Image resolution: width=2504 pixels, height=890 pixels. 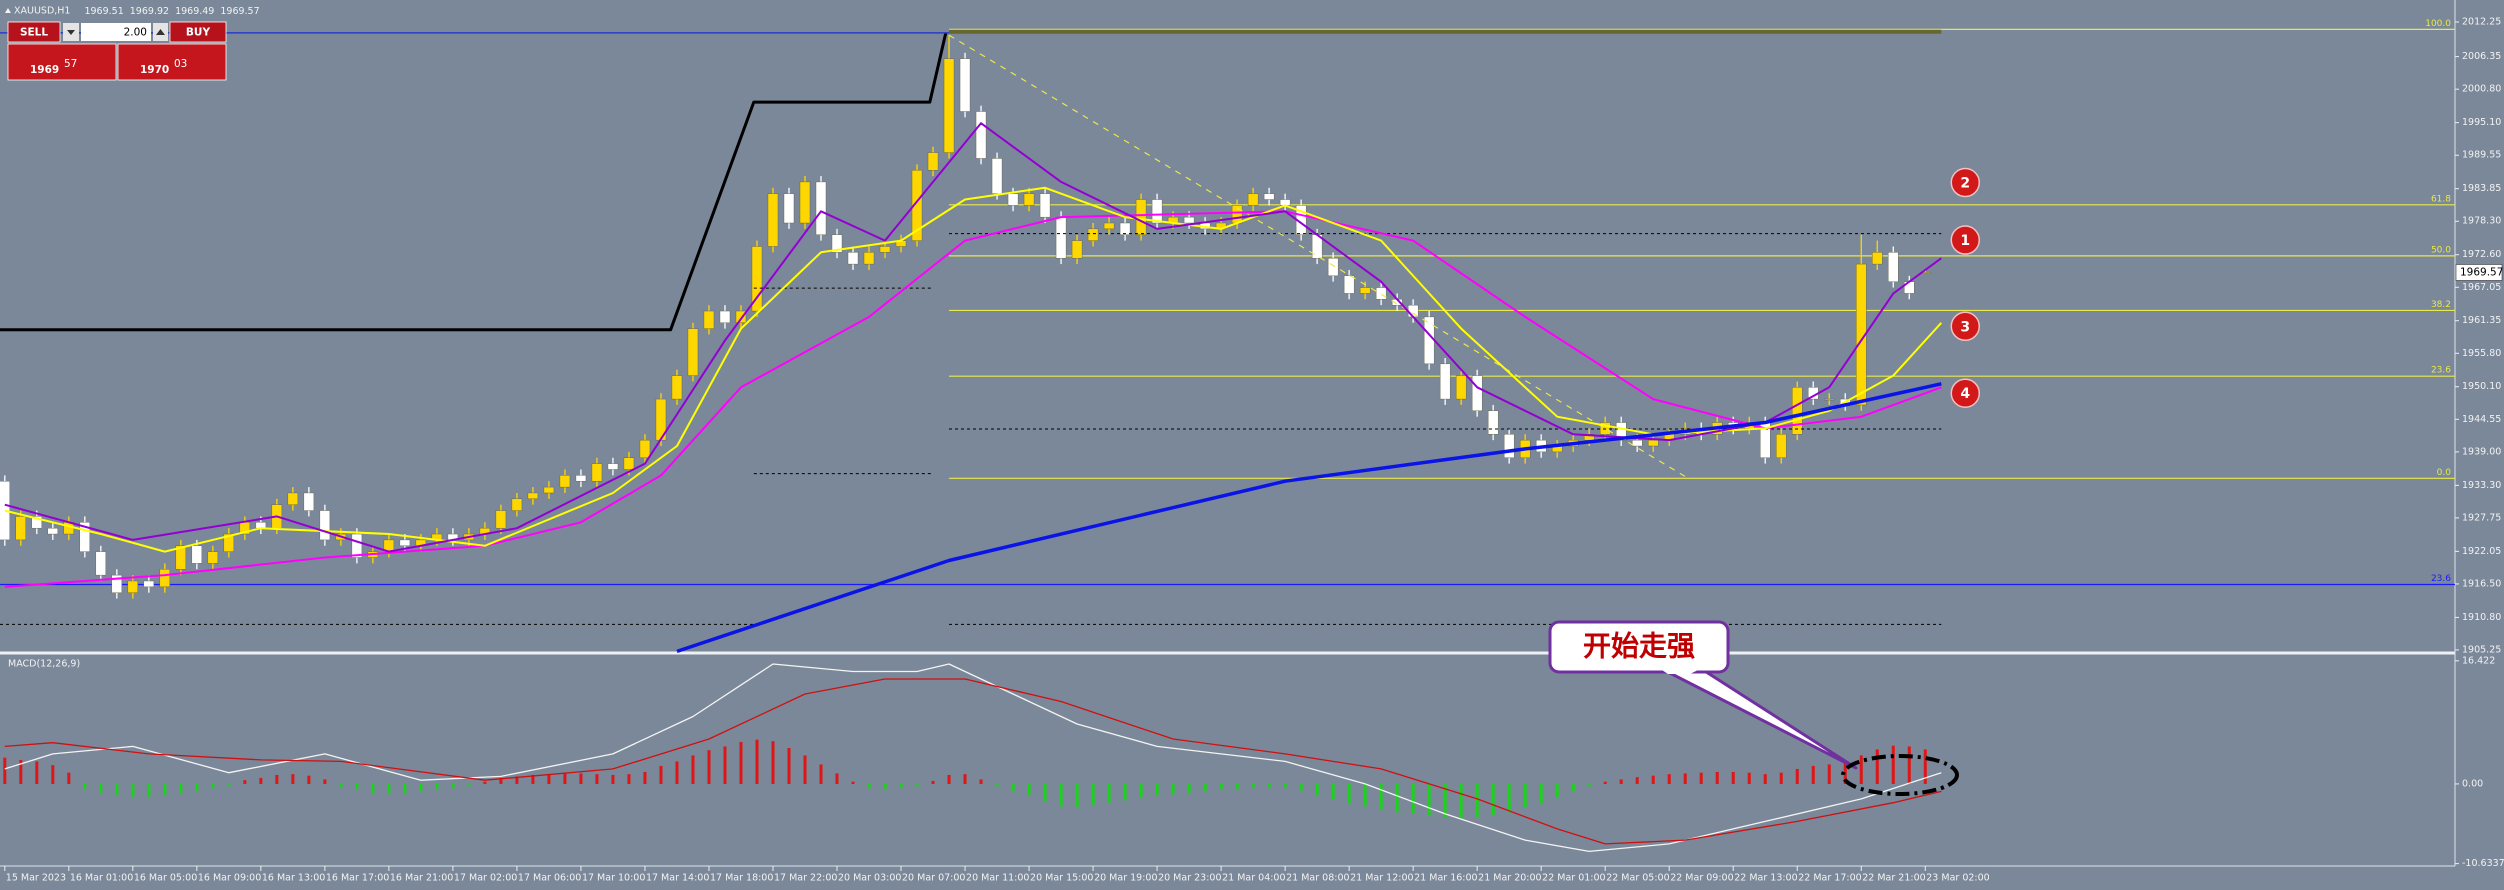 I want to click on y-tick-label: 1950.10, so click(x=2481, y=386).